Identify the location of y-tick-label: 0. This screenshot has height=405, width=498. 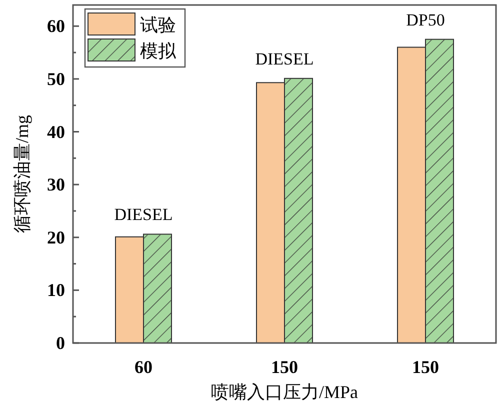
(60, 343).